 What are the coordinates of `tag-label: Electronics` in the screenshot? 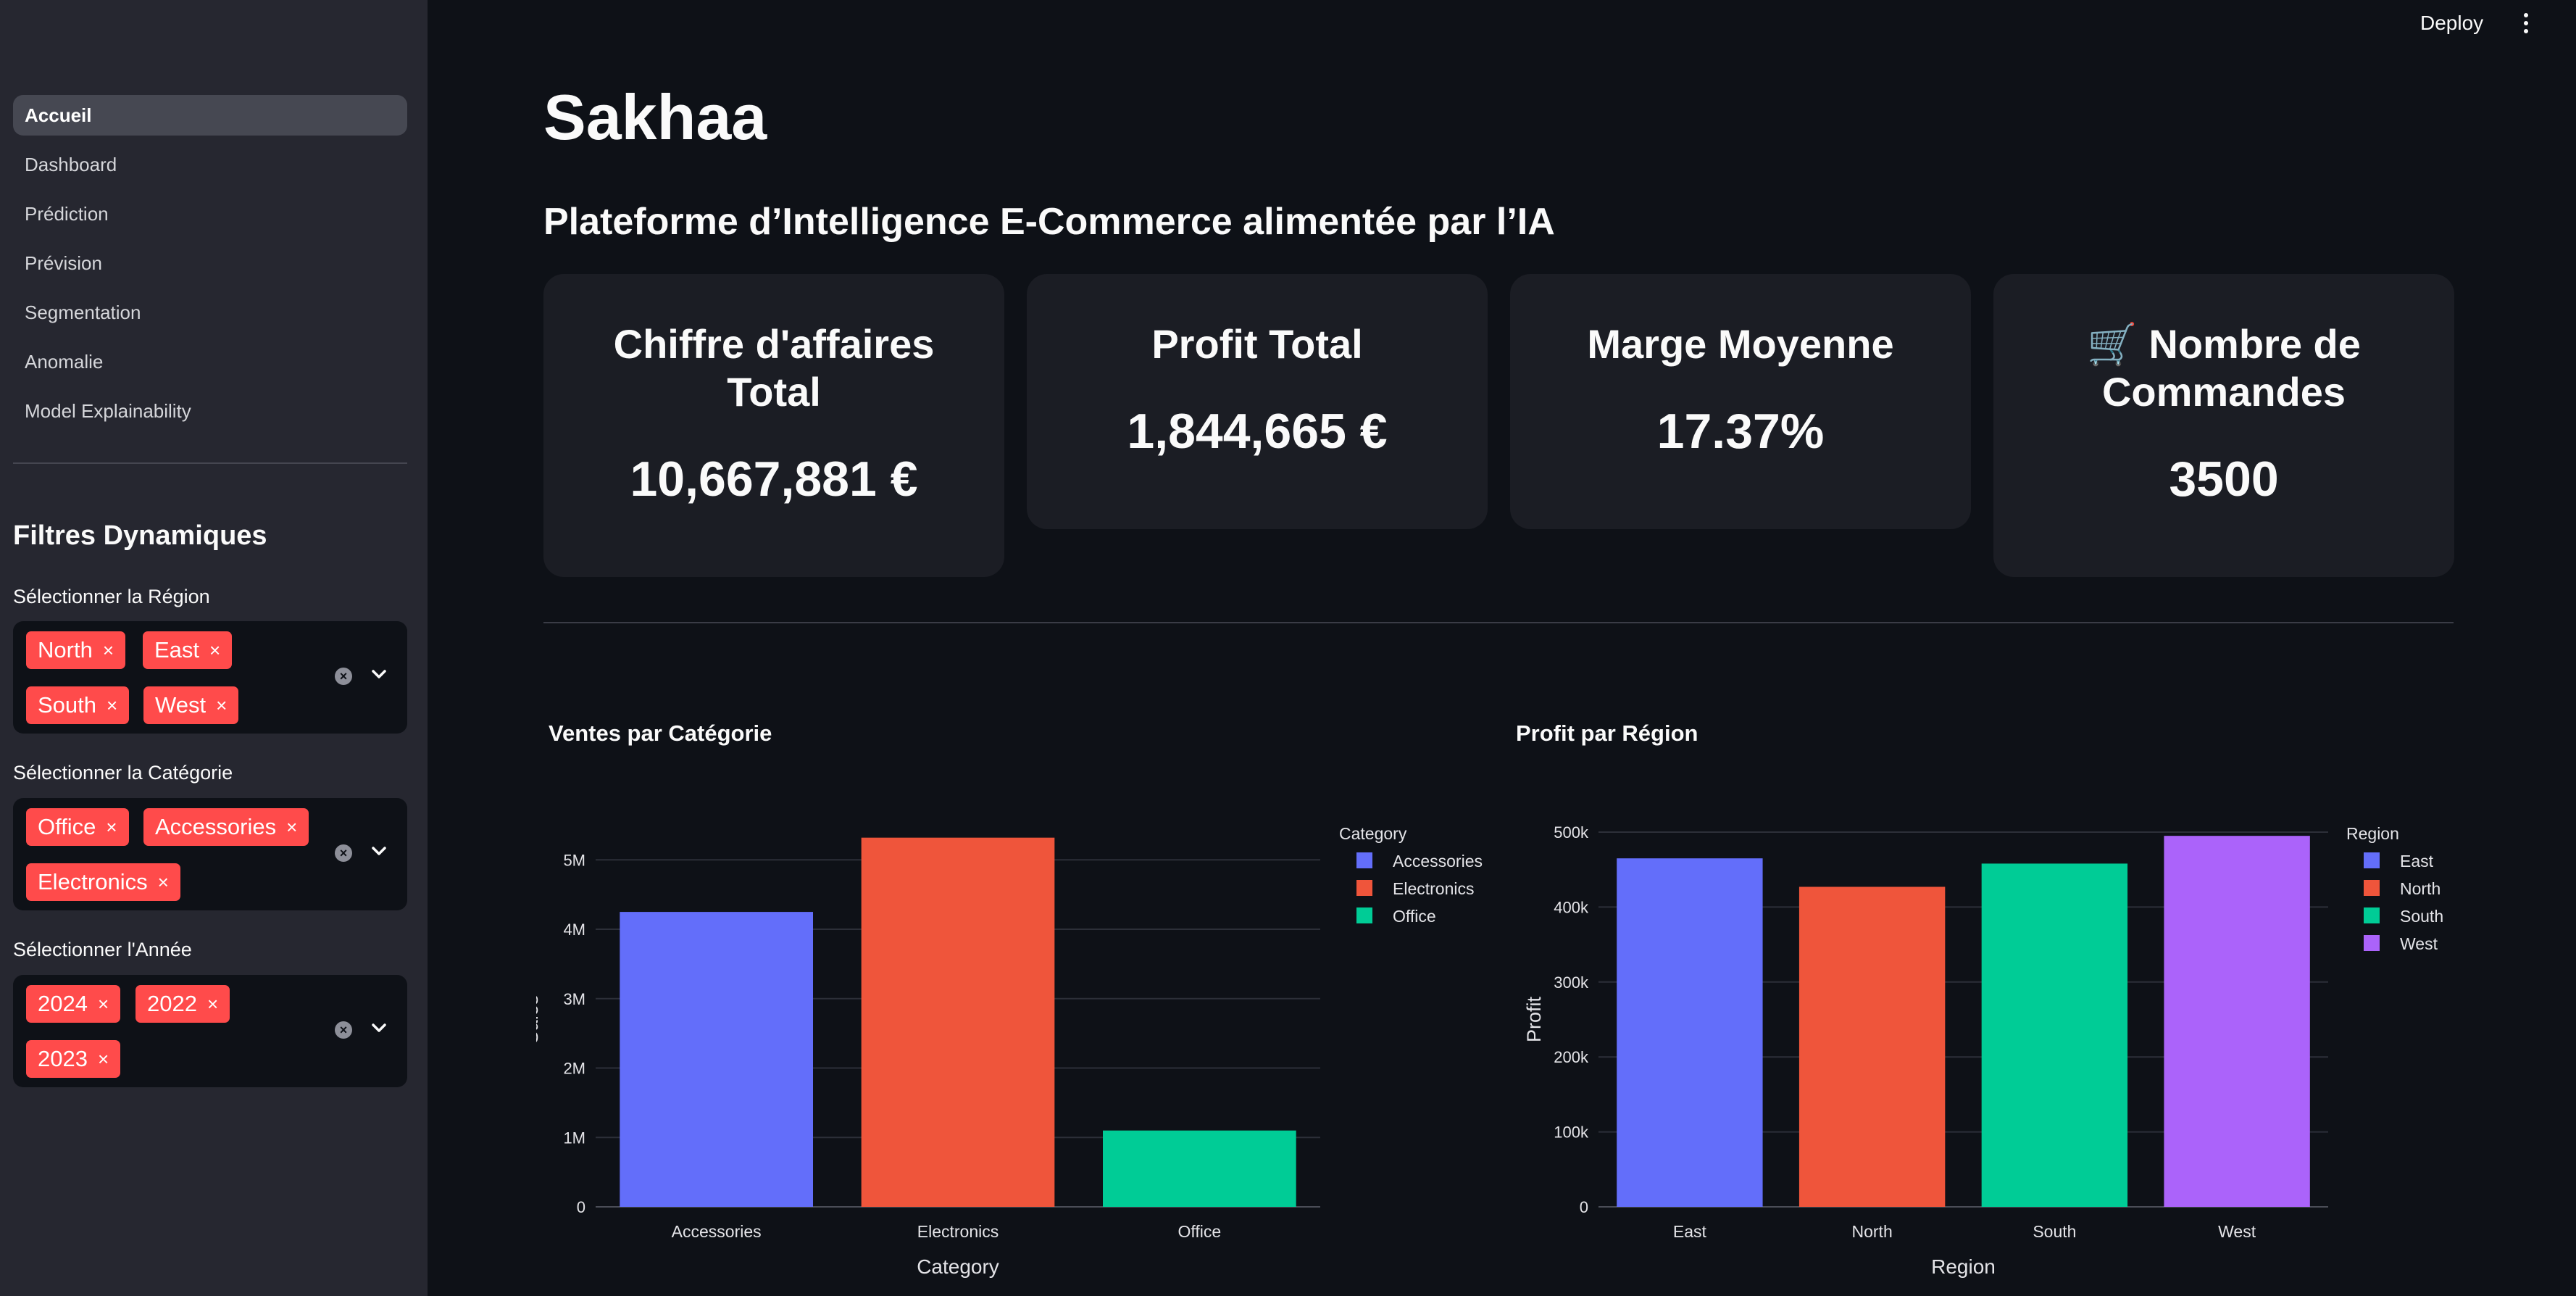 It's located at (93, 881).